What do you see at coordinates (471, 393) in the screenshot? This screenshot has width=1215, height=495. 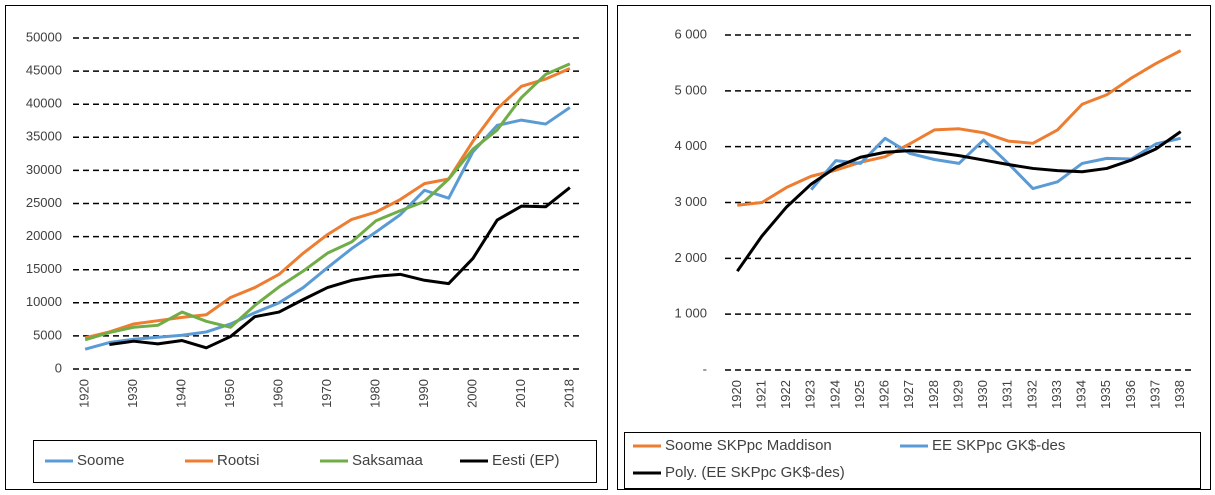 I see `x-tick-label: 2000` at bounding box center [471, 393].